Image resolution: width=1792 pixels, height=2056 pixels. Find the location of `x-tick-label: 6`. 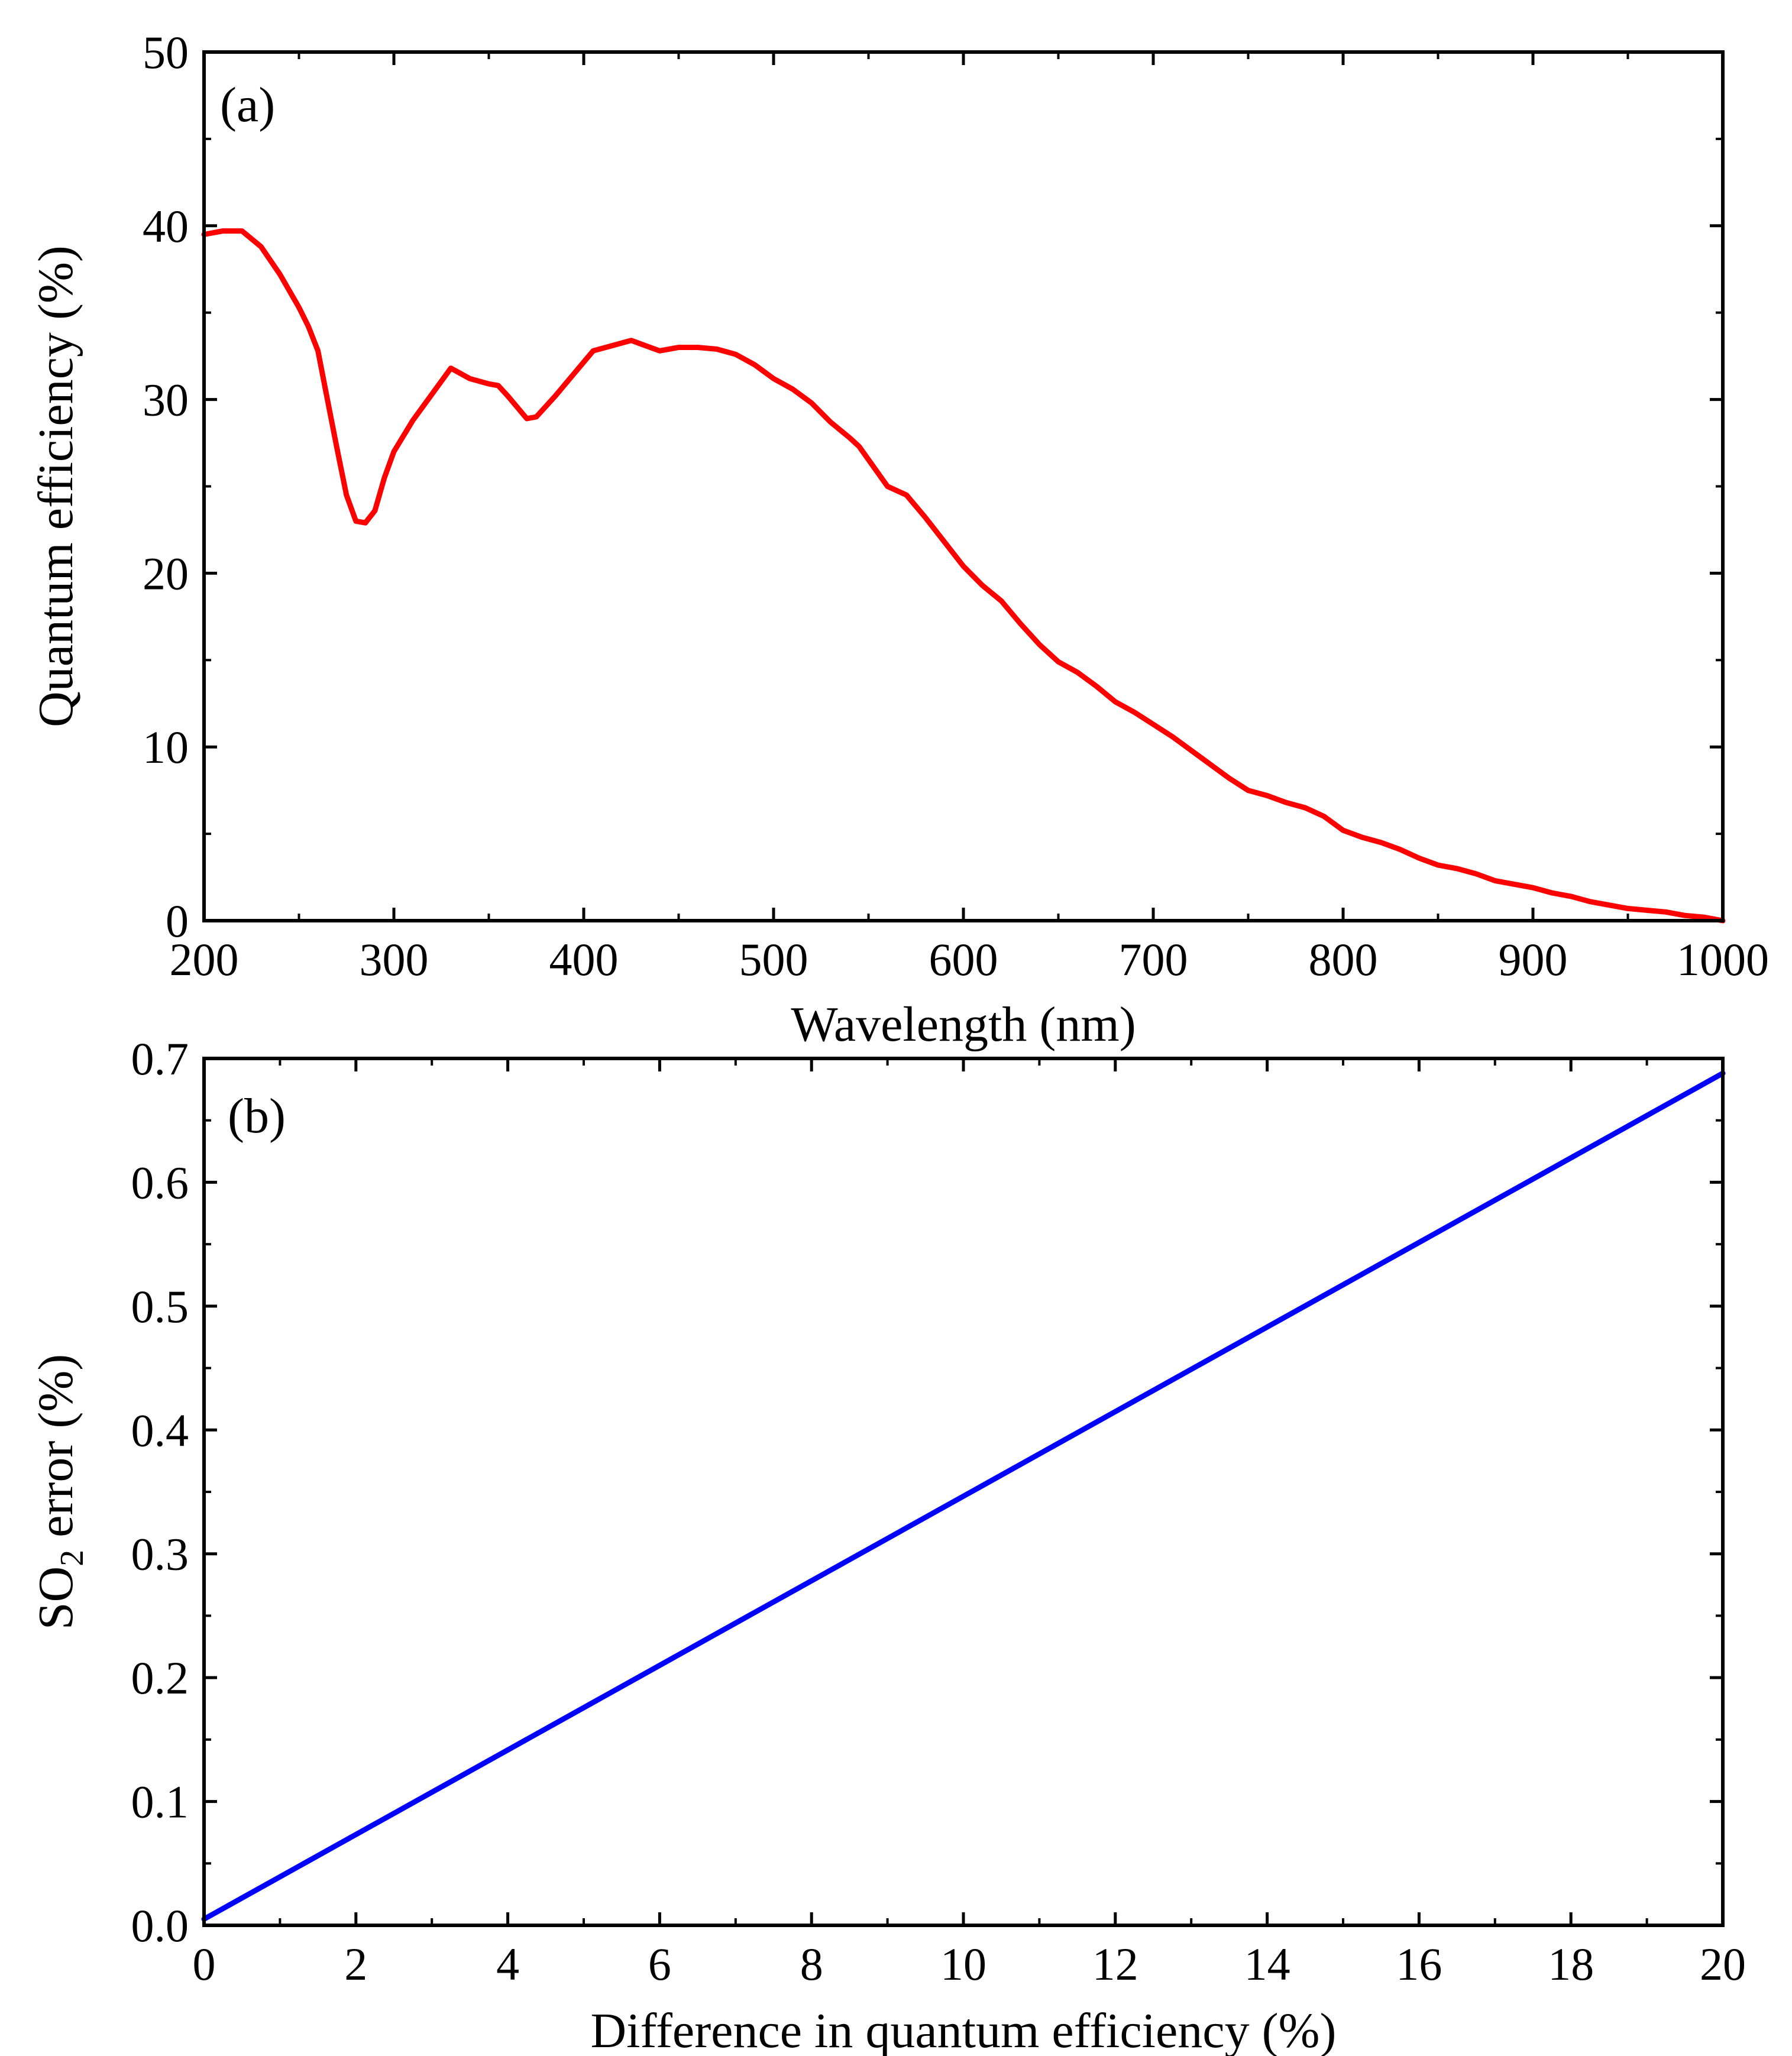

x-tick-label: 6 is located at coordinates (659, 1964).